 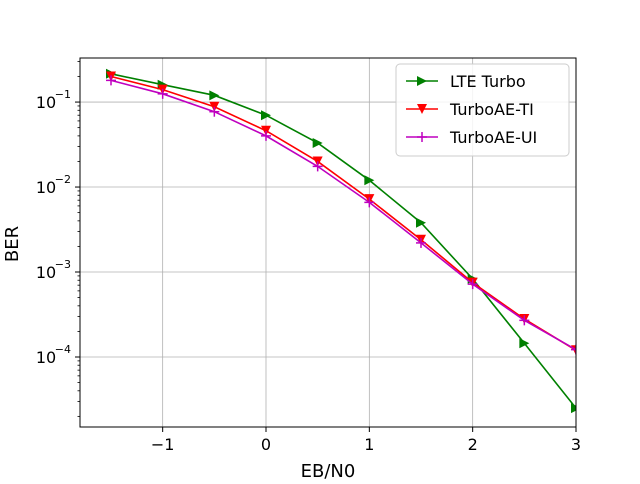 What do you see at coordinates (473, 444) in the screenshot?
I see `x-tick-label: 2` at bounding box center [473, 444].